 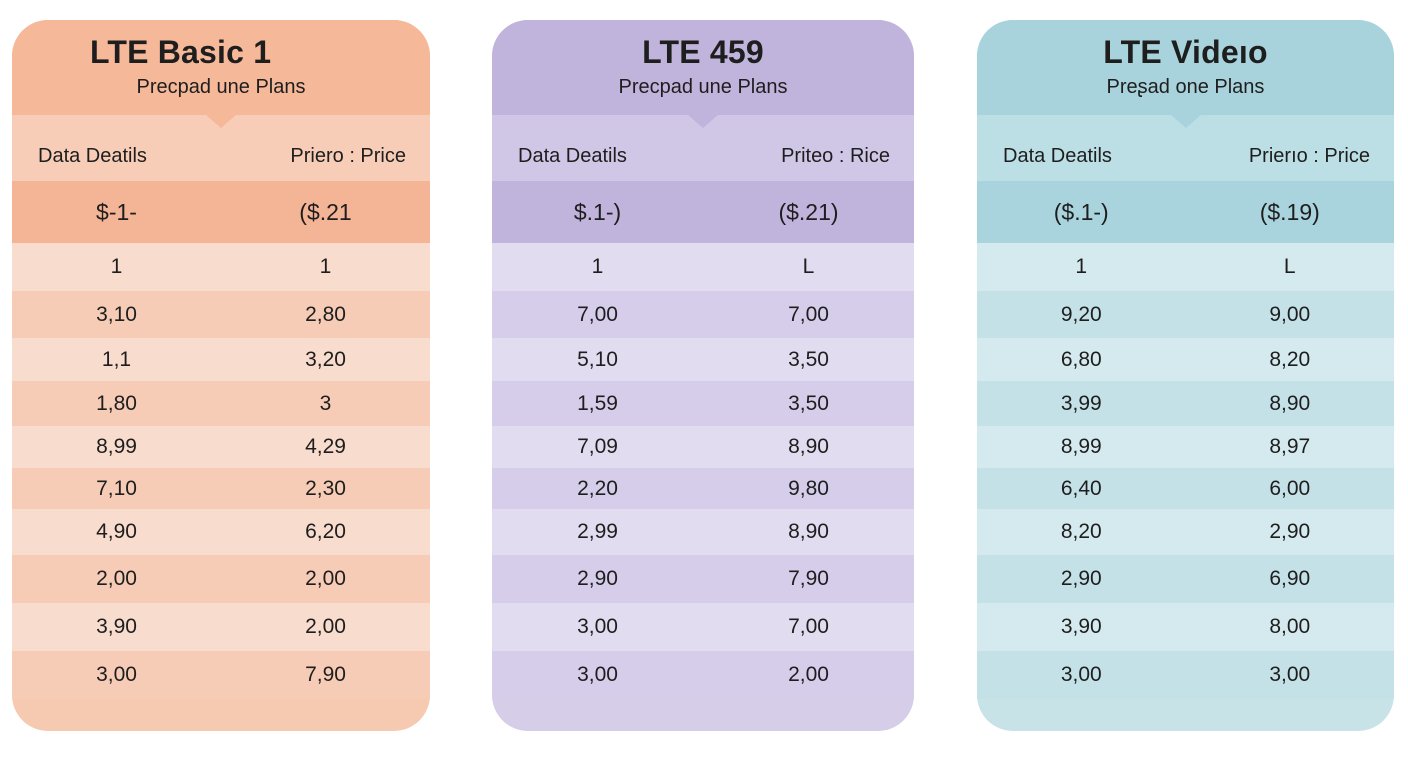 I want to click on plan-header: LTE Basic 1 Precpad une Plans, so click(x=221, y=67).